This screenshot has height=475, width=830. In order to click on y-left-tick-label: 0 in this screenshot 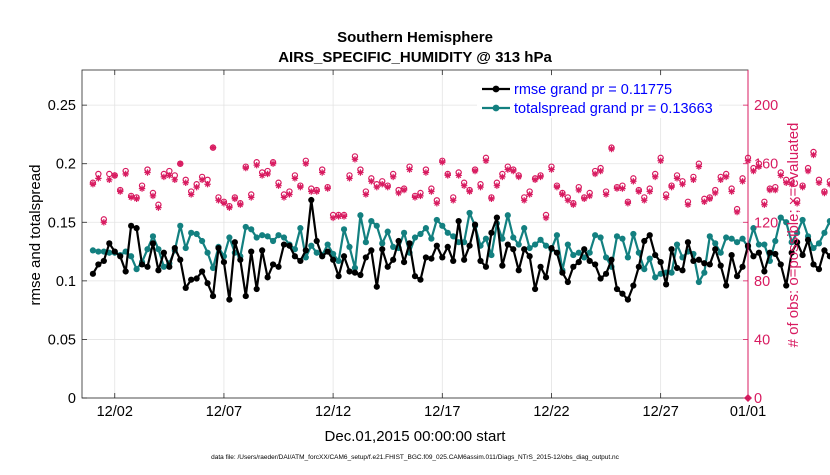, I will do `click(72, 399)`.